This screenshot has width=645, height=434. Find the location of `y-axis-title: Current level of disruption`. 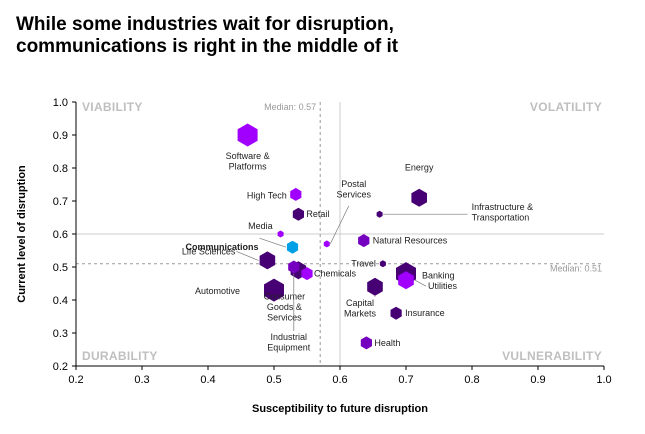

y-axis-title: Current level of disruption is located at coordinates (22, 234).